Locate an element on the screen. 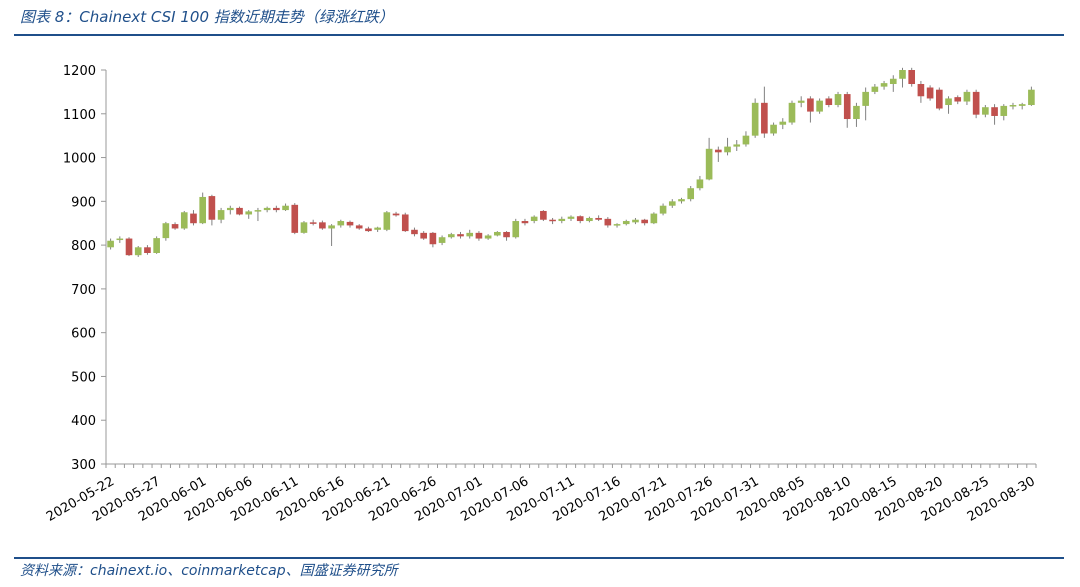  y-tick-label: 900 is located at coordinates (83, 202).